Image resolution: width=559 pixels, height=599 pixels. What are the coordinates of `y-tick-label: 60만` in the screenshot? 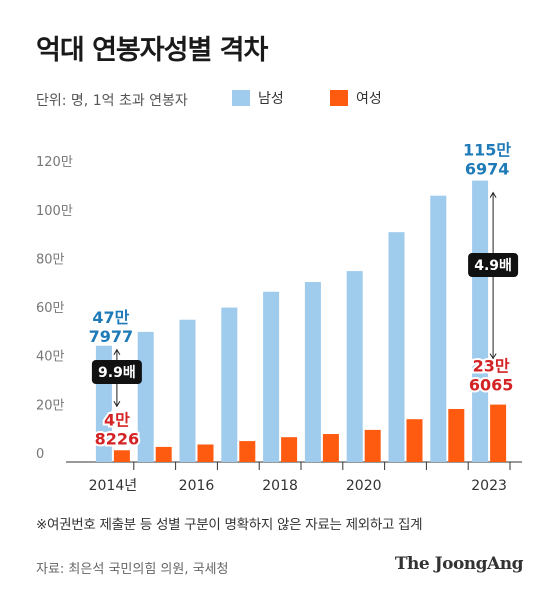 It's located at (50, 308).